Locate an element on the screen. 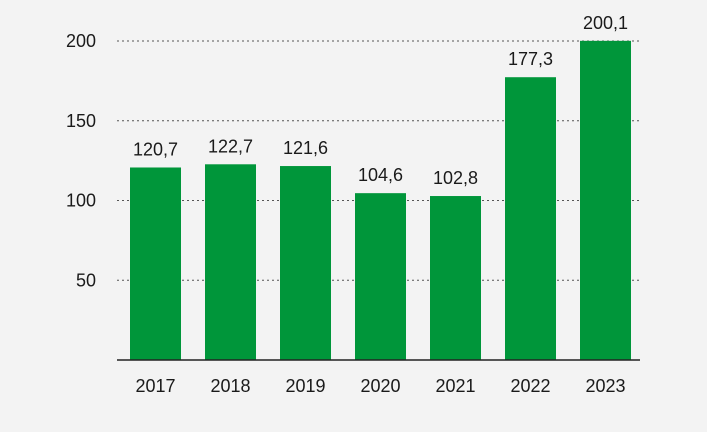  y-tick-label: 50 is located at coordinates (86, 280).